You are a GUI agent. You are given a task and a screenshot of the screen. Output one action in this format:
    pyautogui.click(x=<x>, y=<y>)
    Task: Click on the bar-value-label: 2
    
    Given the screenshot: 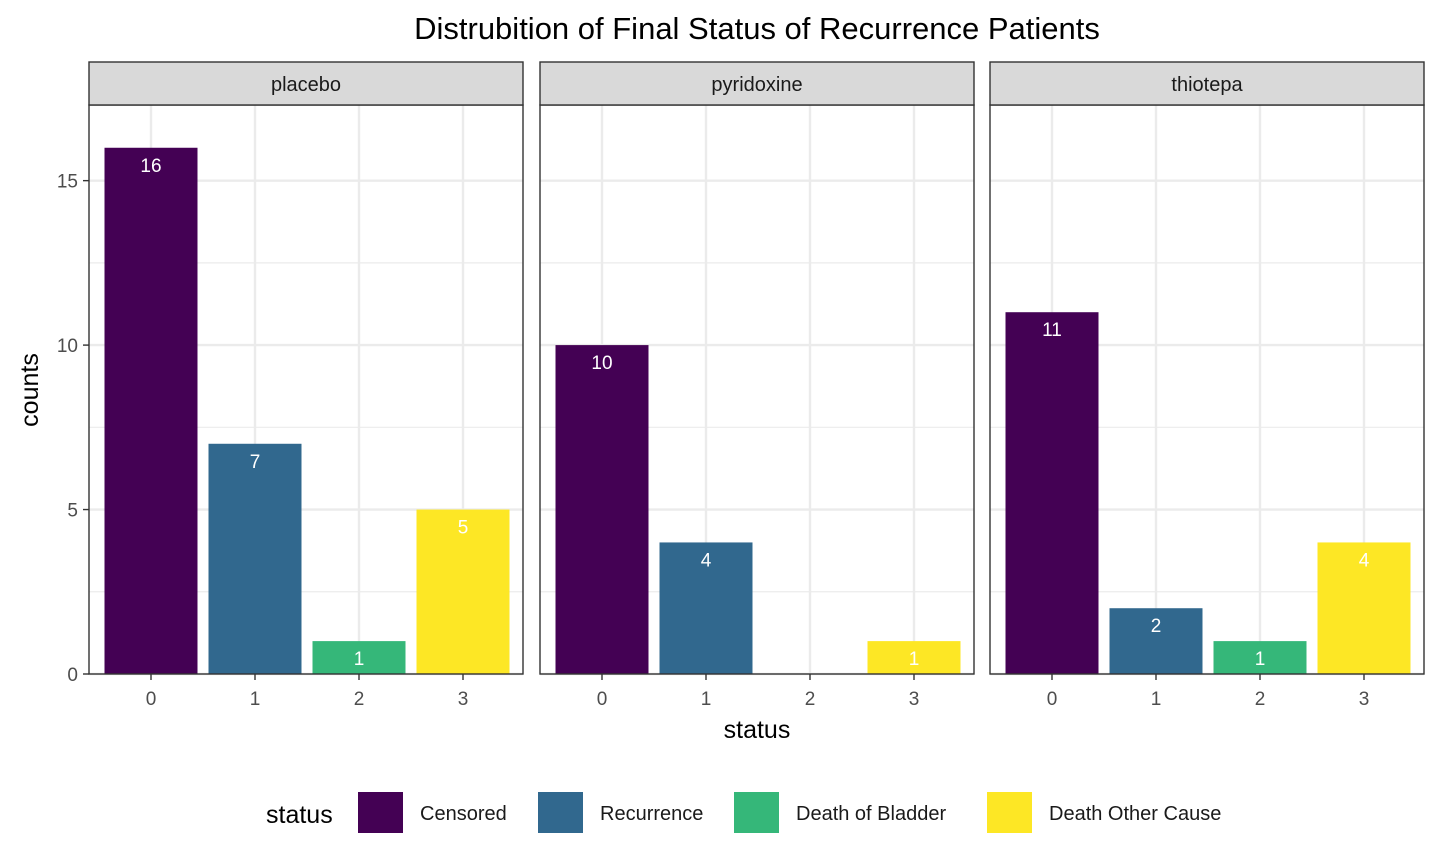 What is the action you would take?
    pyautogui.click(x=1156, y=626)
    